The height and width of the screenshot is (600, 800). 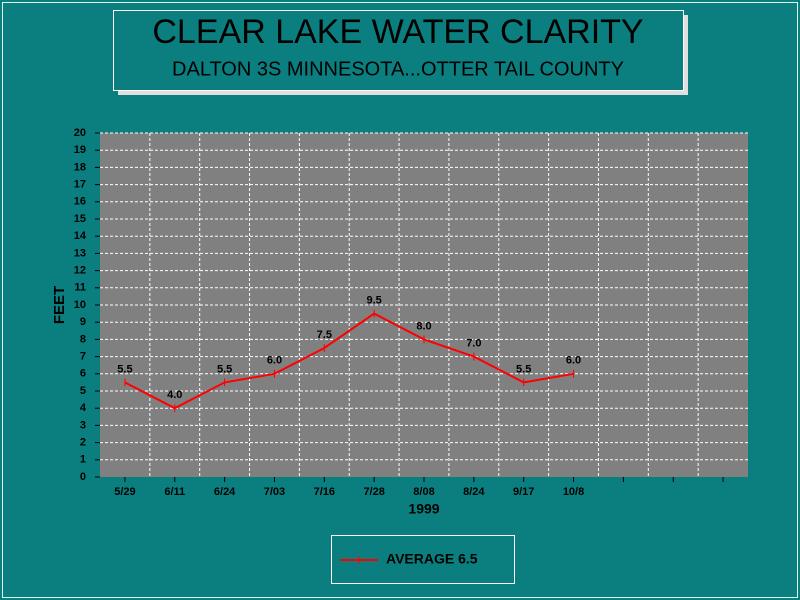 I want to click on y-tick-label: 10, so click(x=80, y=305).